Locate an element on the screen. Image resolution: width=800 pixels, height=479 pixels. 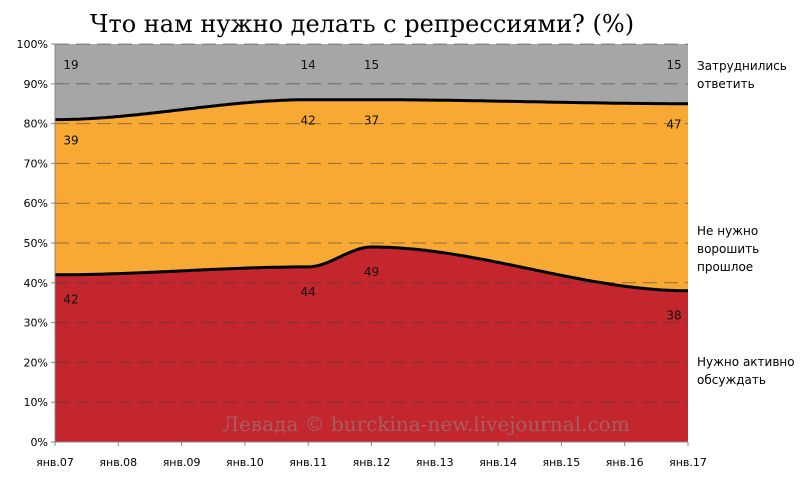
value-label-series1: 42 is located at coordinates (70, 300).